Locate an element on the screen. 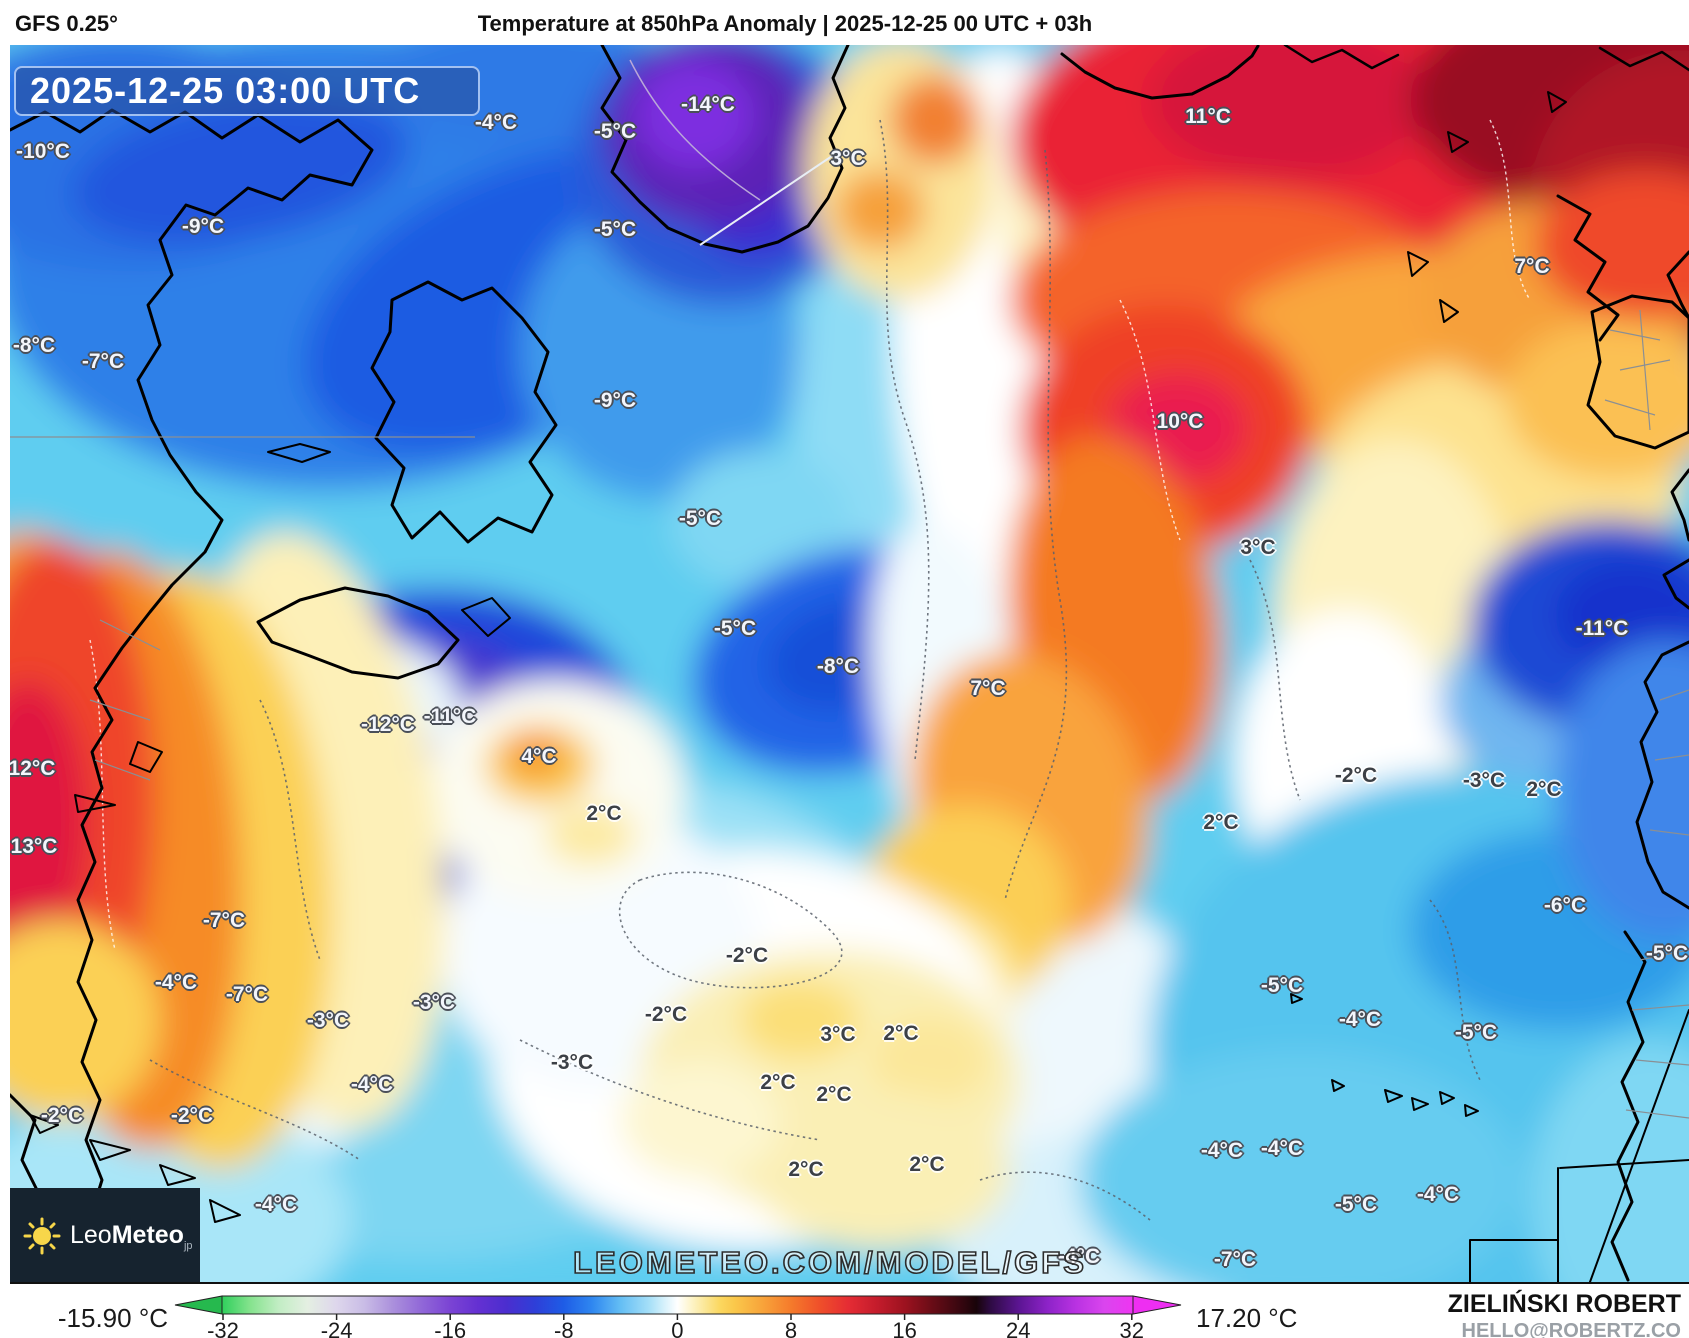 The height and width of the screenshot is (1338, 1689). colorbar-ticks: -32 -24 -16 -8 0 8 16 24 32 is located at coordinates (675, 1326).